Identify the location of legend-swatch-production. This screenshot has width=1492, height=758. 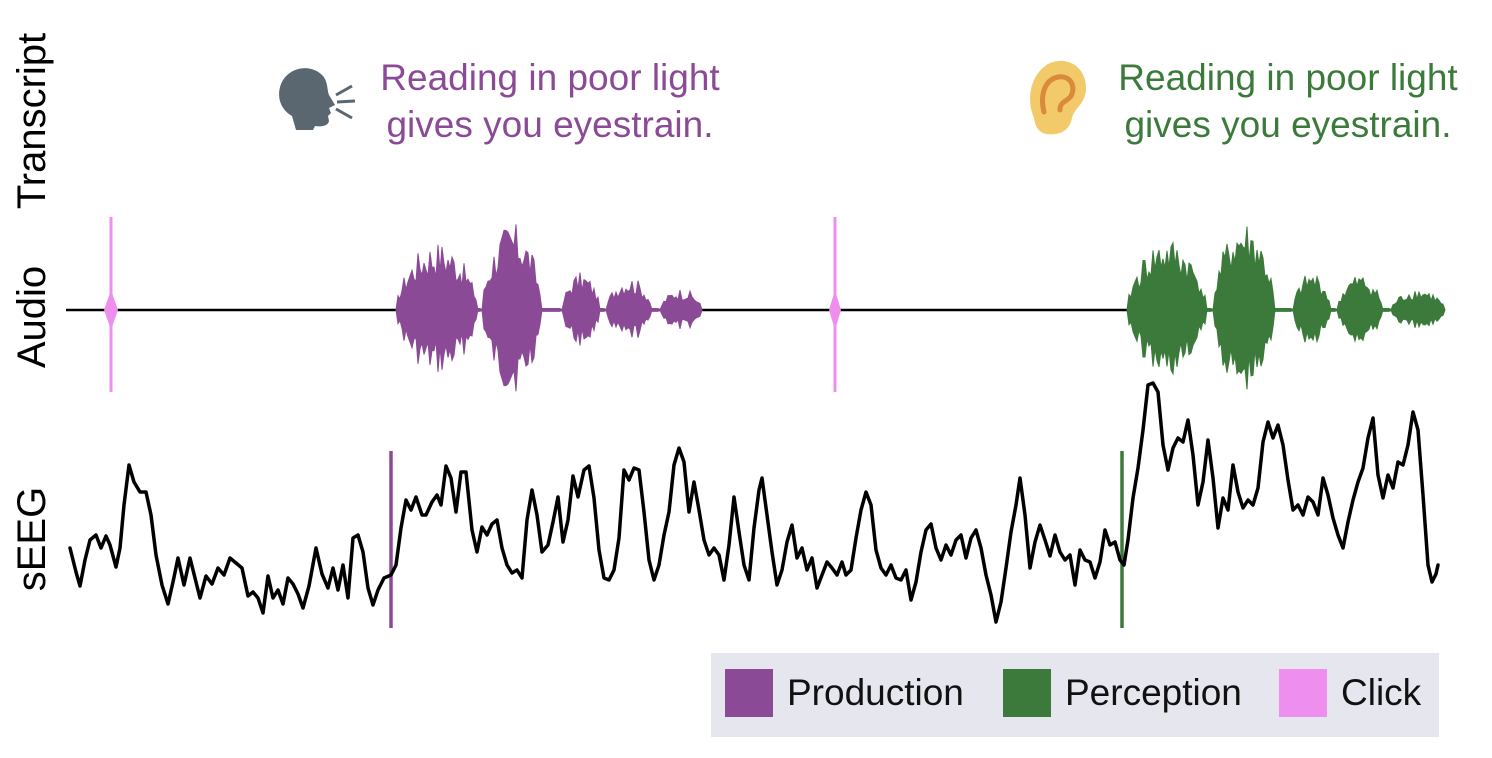
(749, 693).